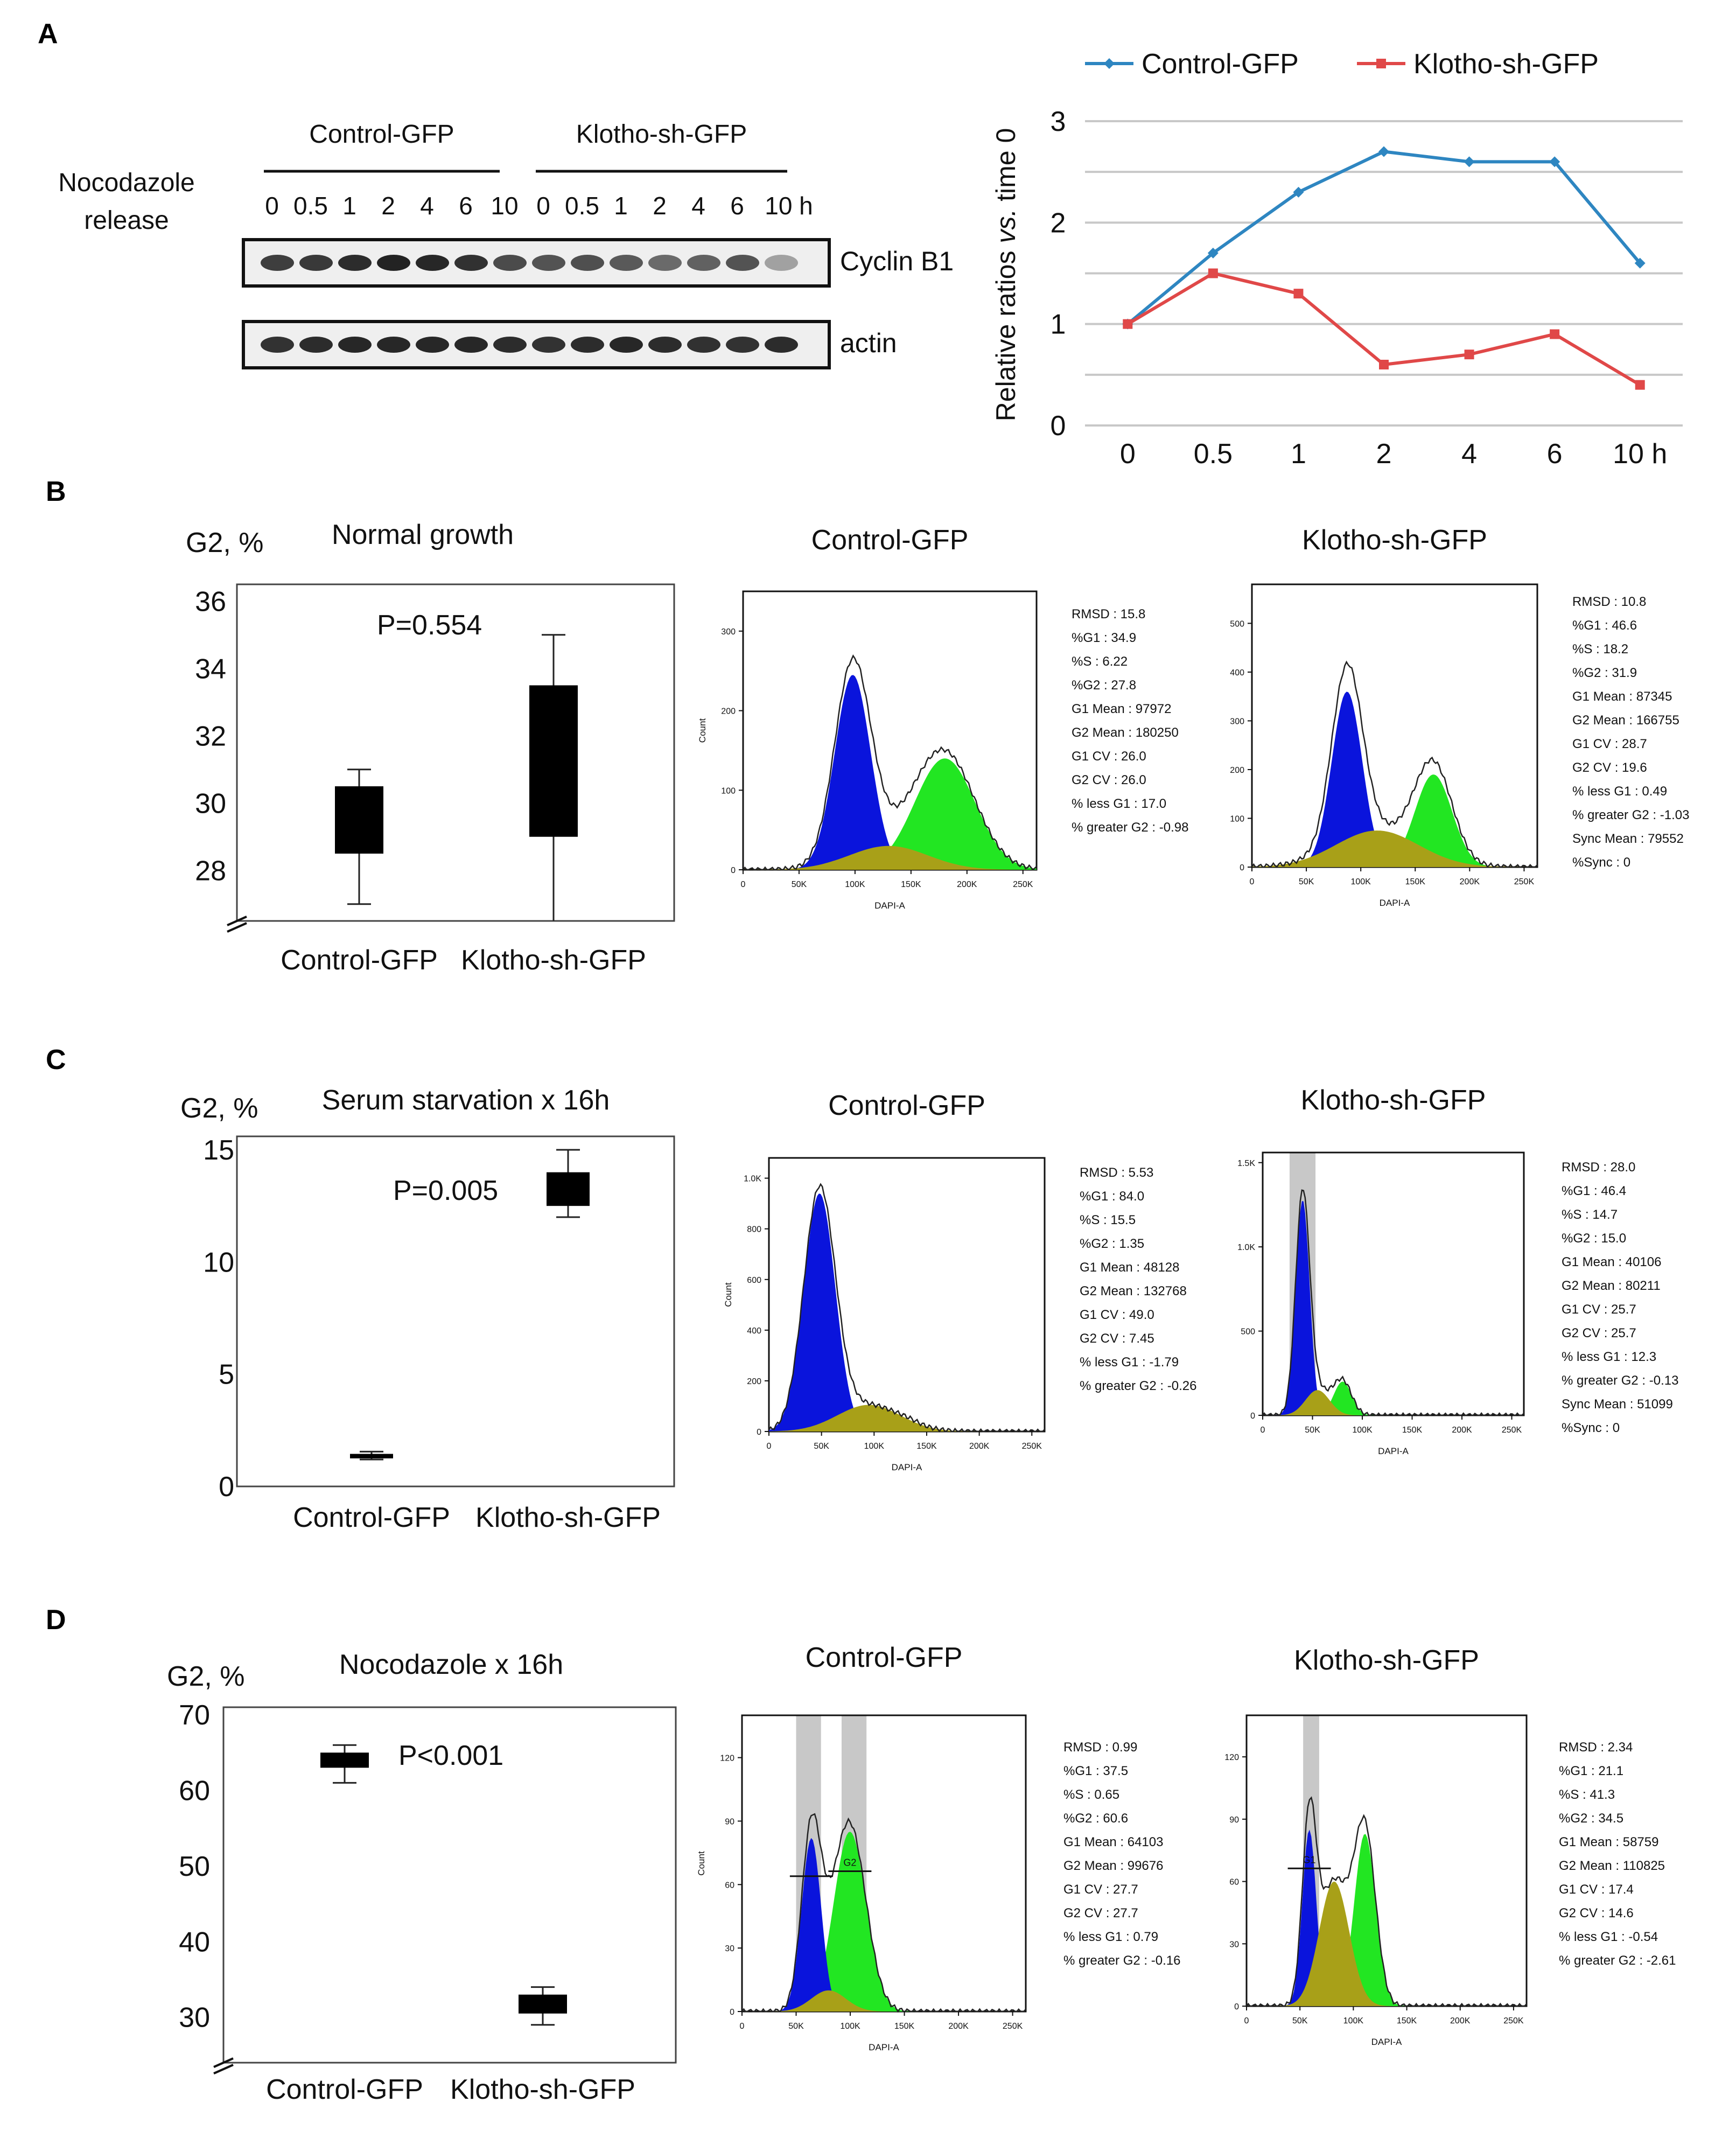 Image resolution: width=1736 pixels, height=2130 pixels. I want to click on x-tick-label: 0.5, so click(1213, 454).